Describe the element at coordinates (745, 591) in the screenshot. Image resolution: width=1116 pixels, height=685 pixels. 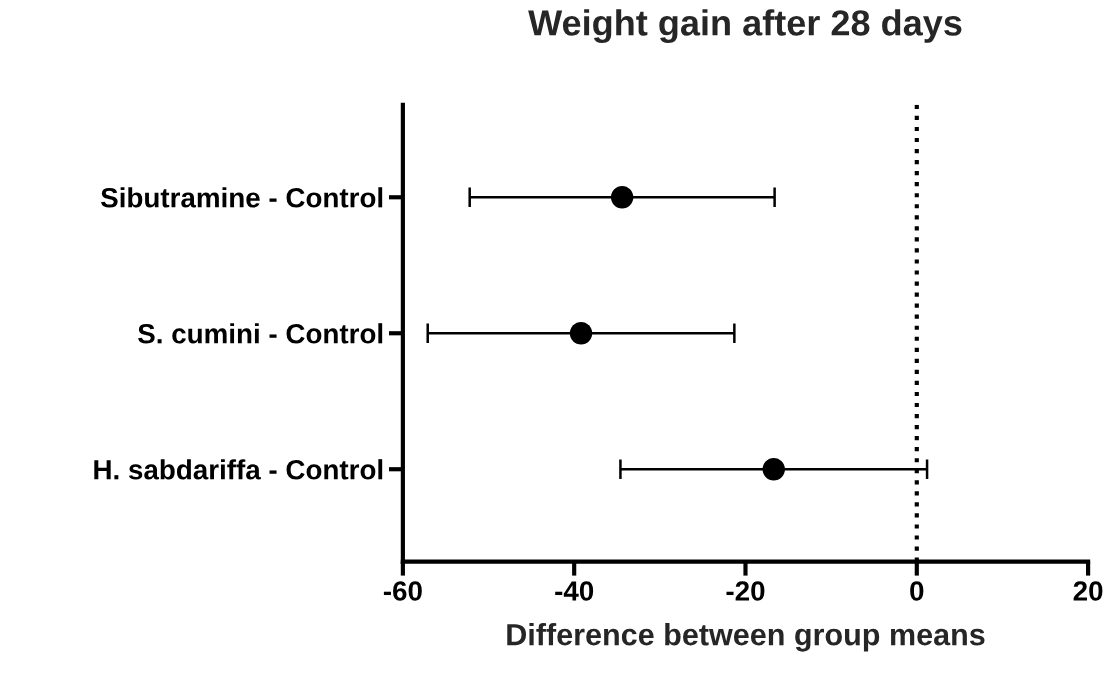
I see `x-tick-label: -20` at that location.